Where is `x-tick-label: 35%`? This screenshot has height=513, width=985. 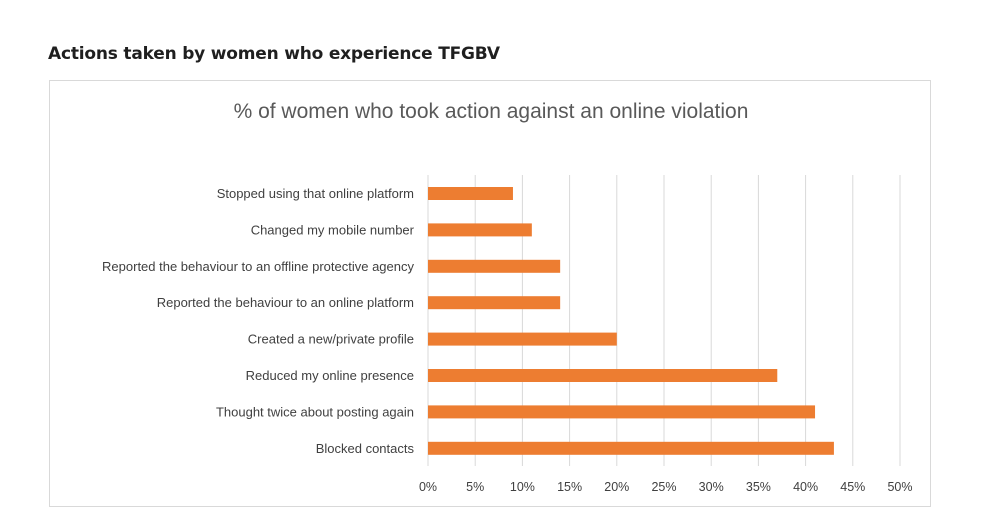
x-tick-label: 35% is located at coordinates (758, 487).